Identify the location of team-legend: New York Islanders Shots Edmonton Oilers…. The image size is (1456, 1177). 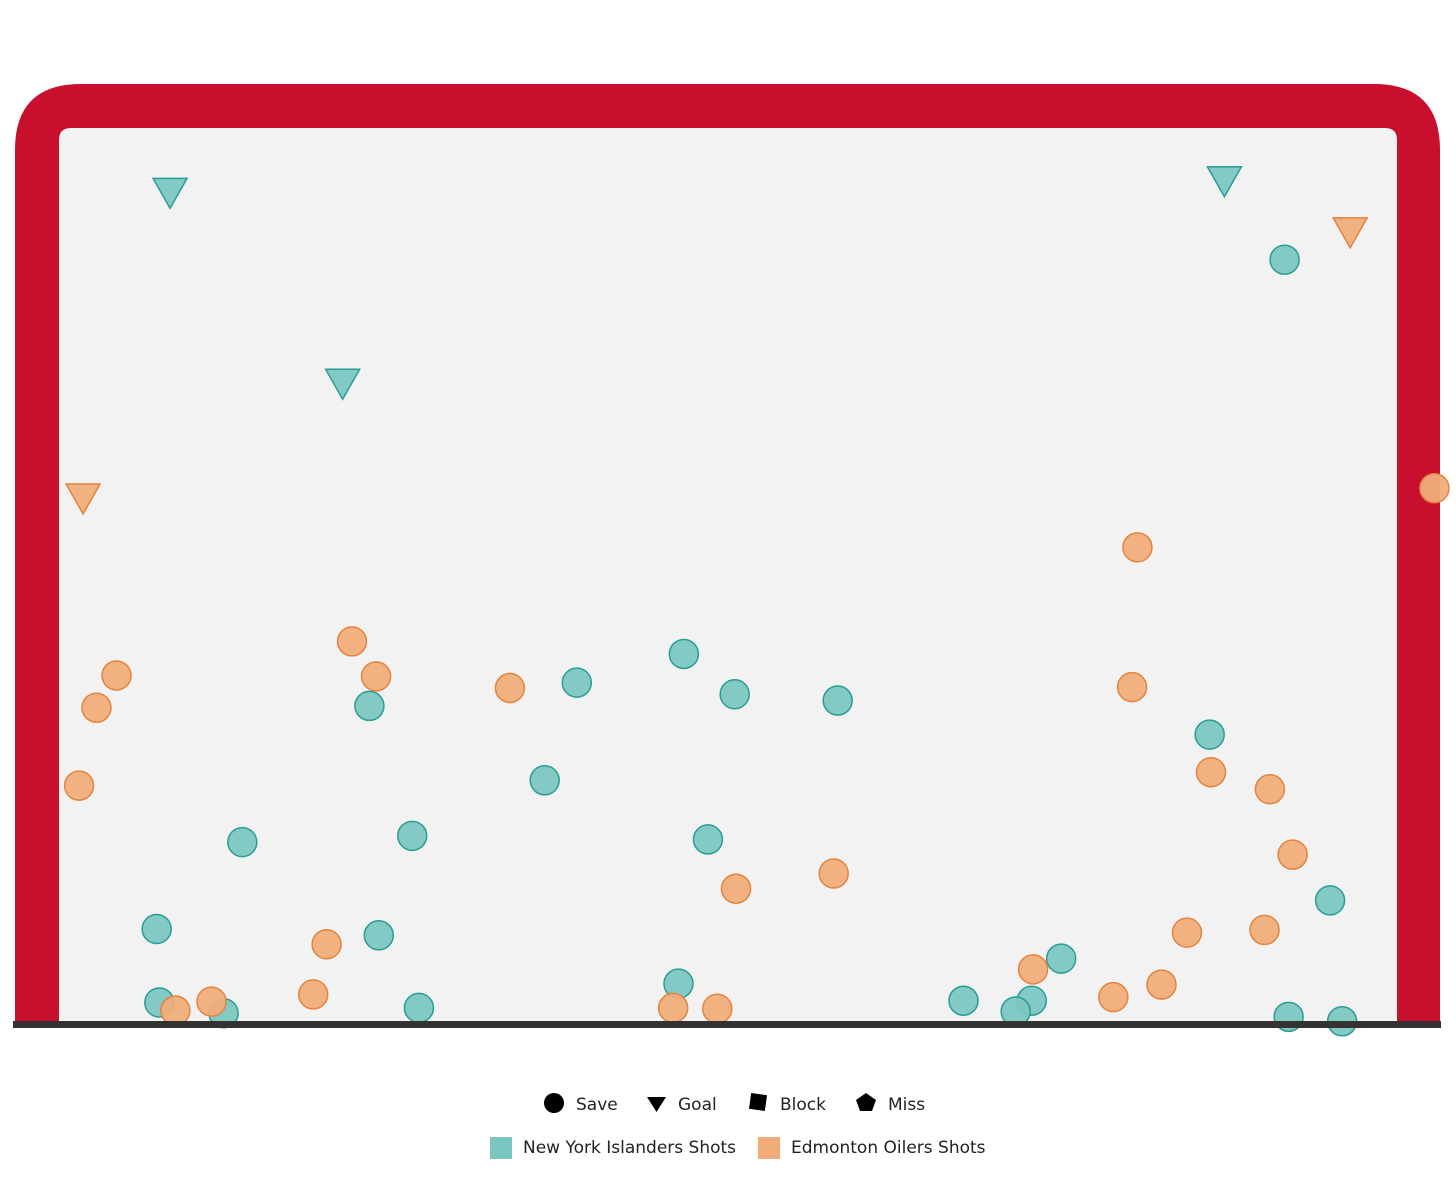
(738, 1148).